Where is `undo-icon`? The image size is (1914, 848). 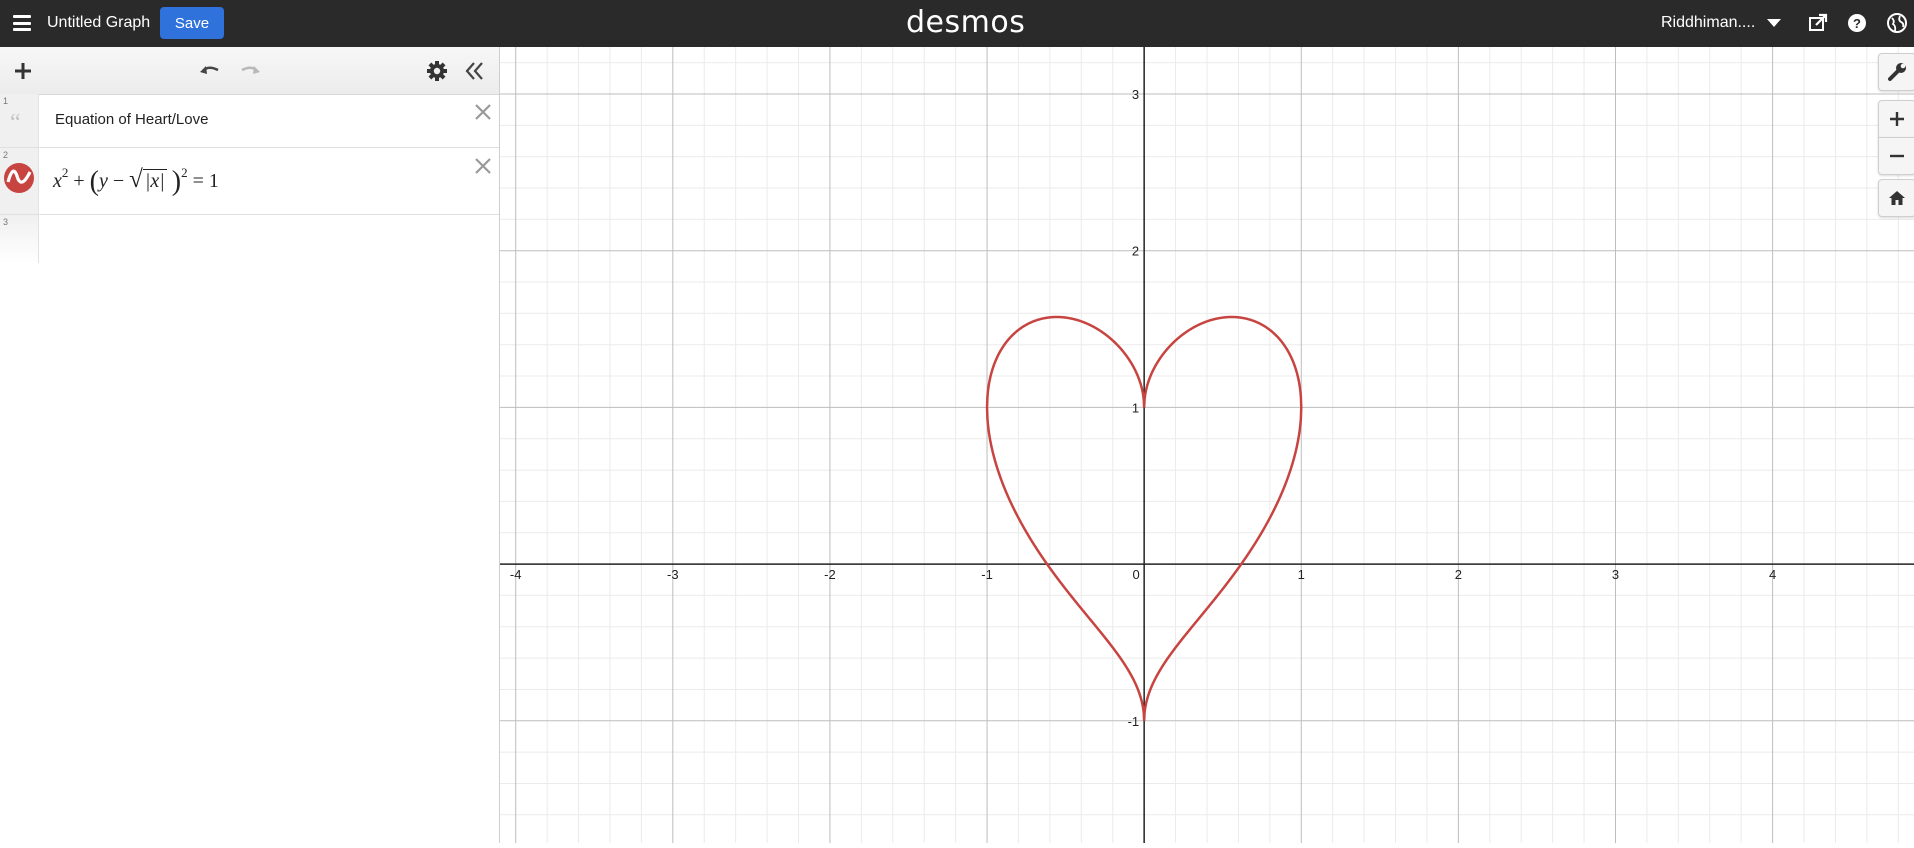
undo-icon is located at coordinates (210, 71).